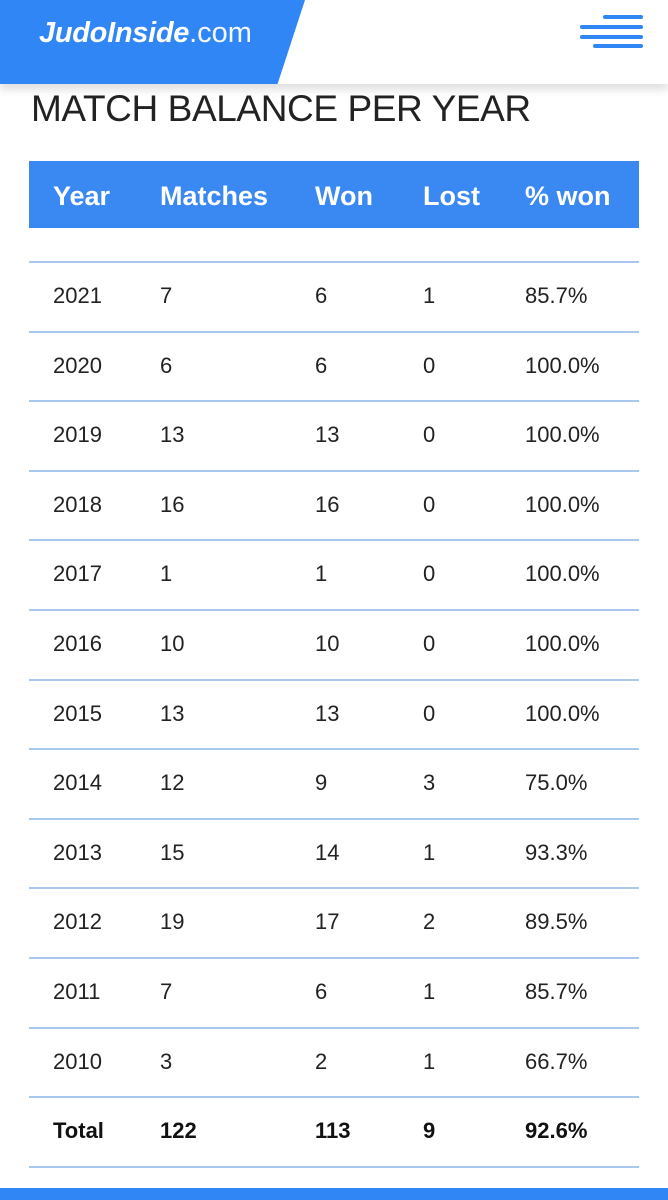 The height and width of the screenshot is (1200, 668). I want to click on won-cell: 17, so click(327, 922).